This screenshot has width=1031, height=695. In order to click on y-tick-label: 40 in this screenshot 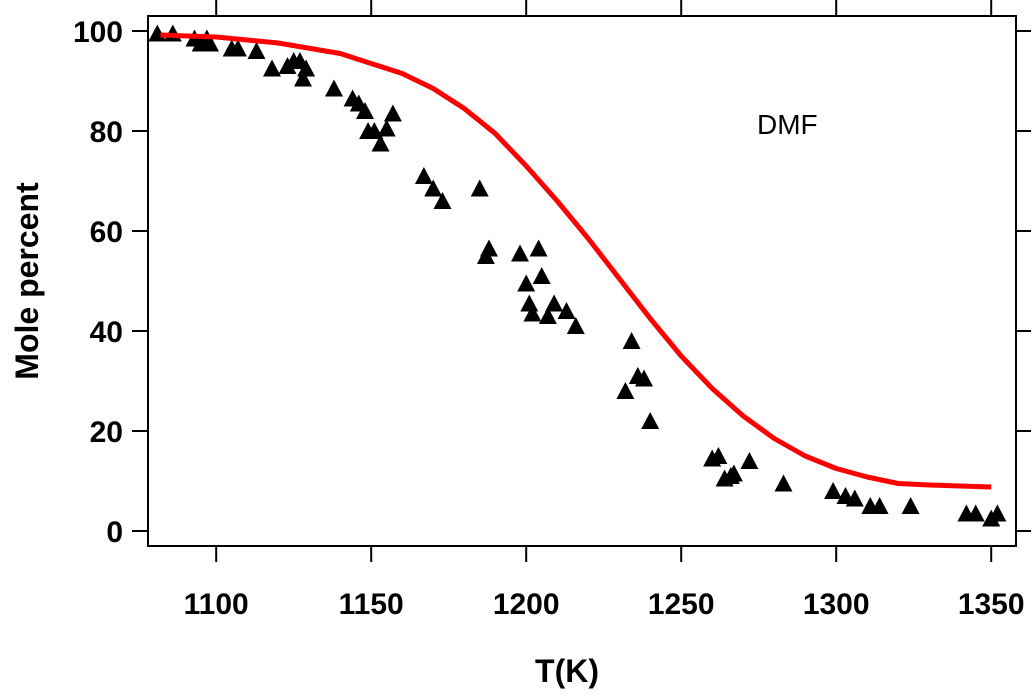, I will do `click(106, 332)`.